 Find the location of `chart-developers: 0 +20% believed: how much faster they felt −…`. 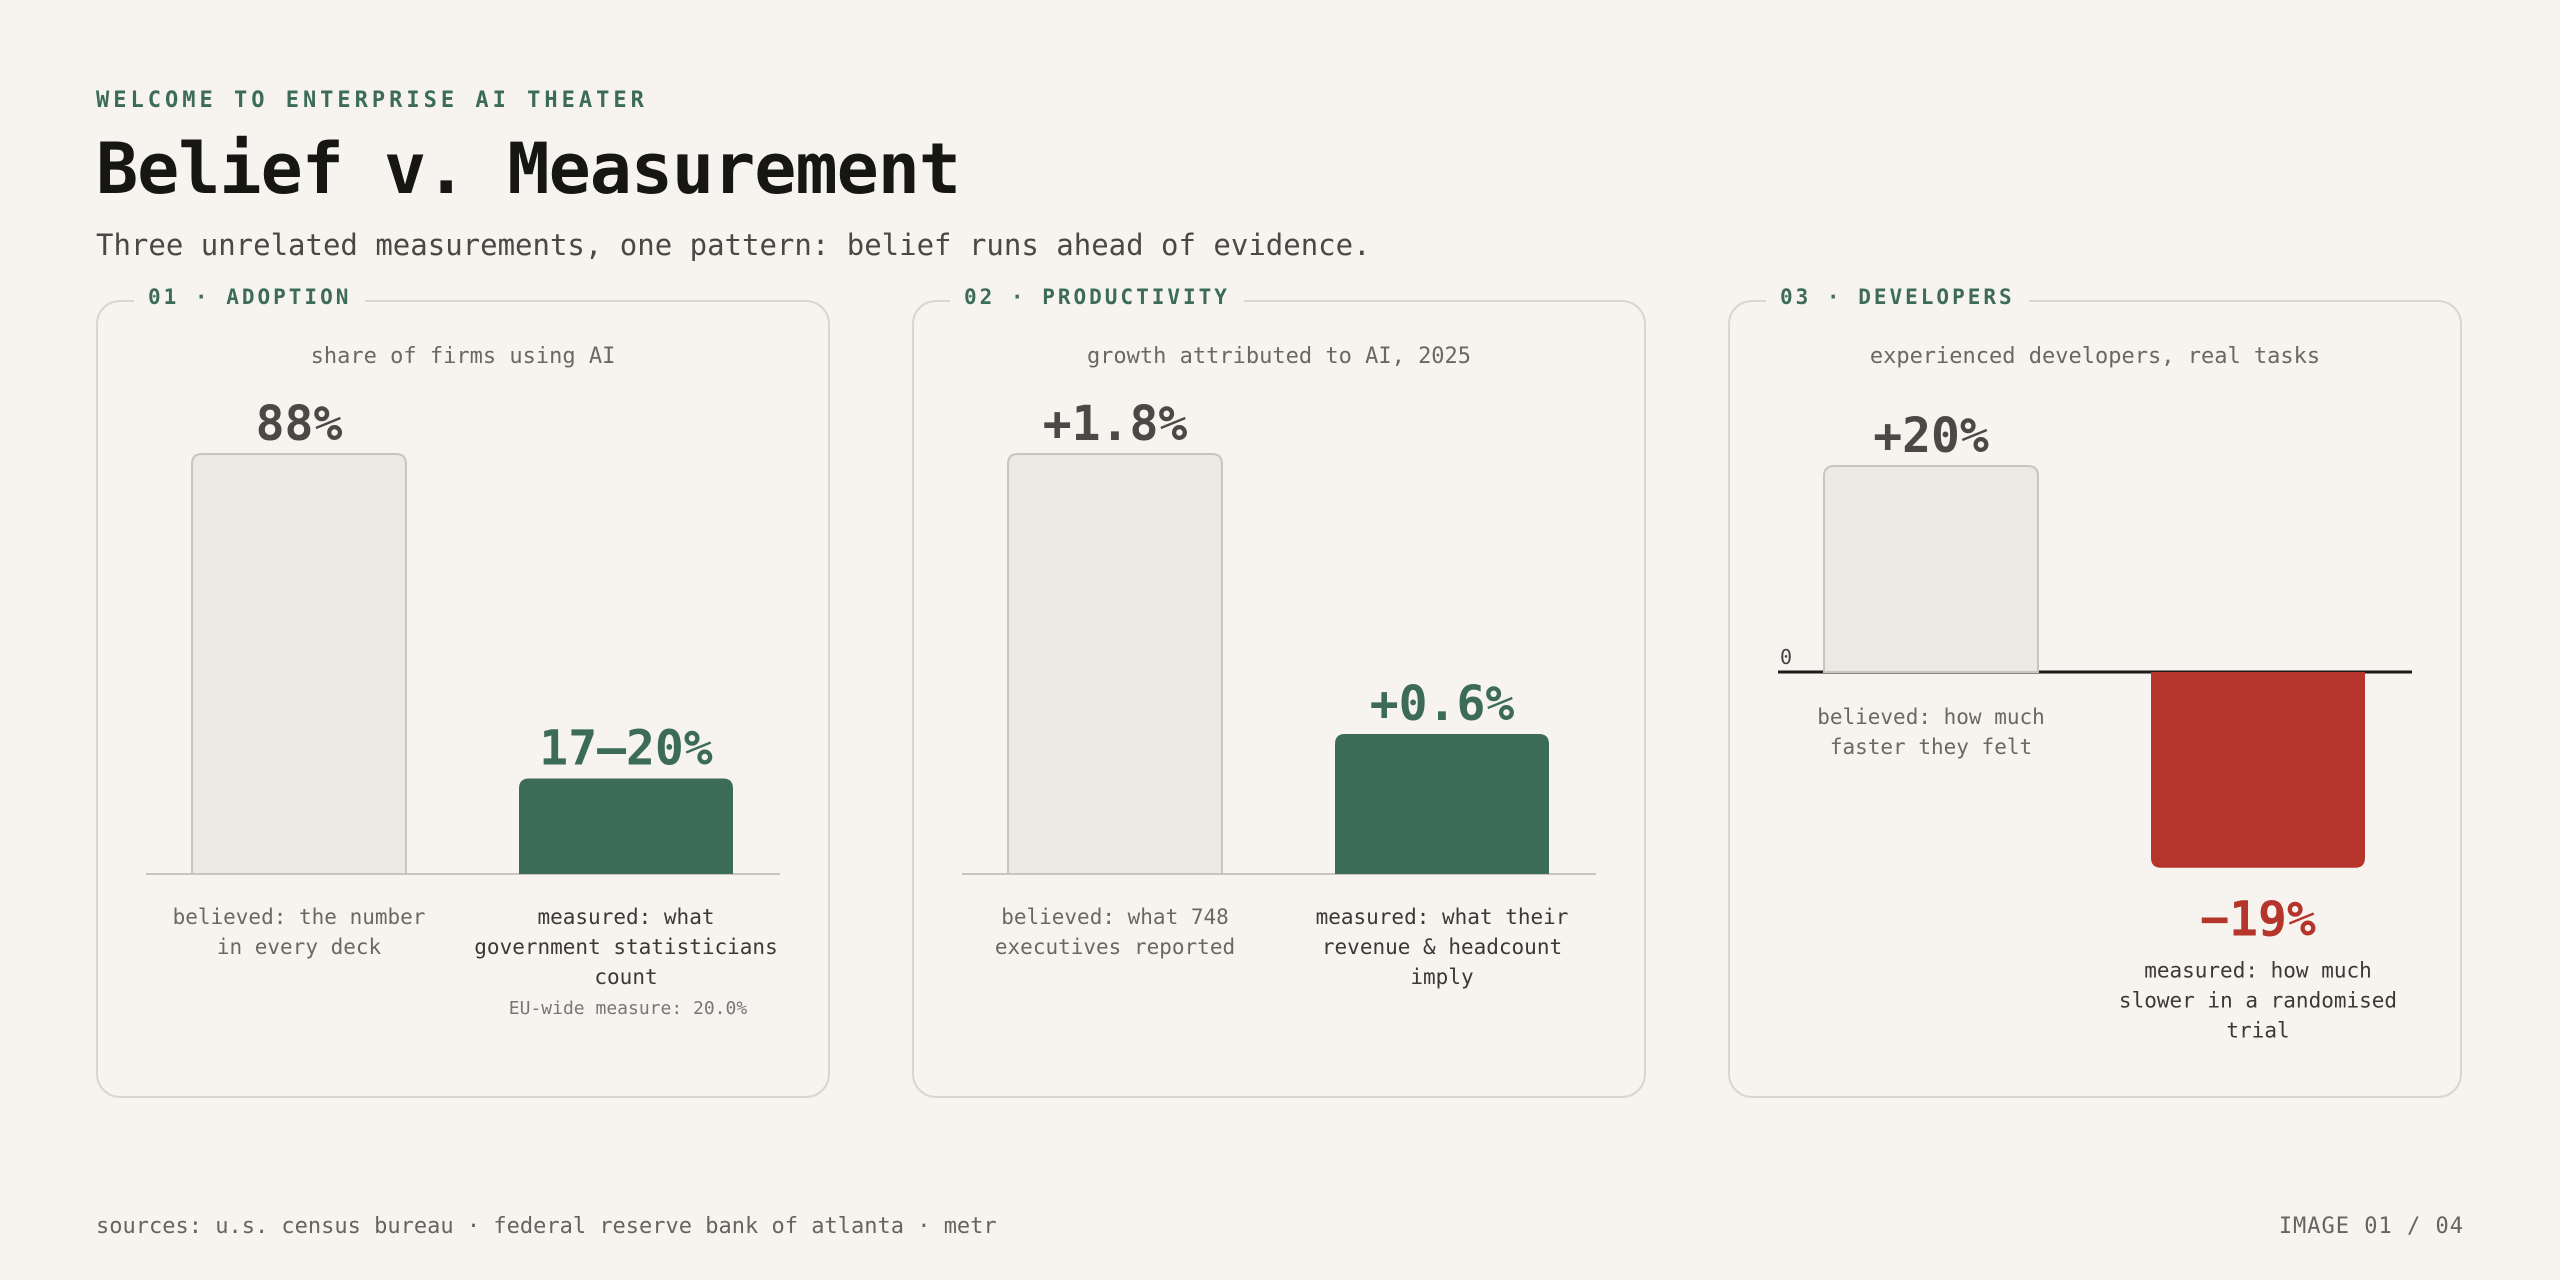

chart-developers: 0 +20% believed: how much faster they felt −… is located at coordinates (2095, 725).